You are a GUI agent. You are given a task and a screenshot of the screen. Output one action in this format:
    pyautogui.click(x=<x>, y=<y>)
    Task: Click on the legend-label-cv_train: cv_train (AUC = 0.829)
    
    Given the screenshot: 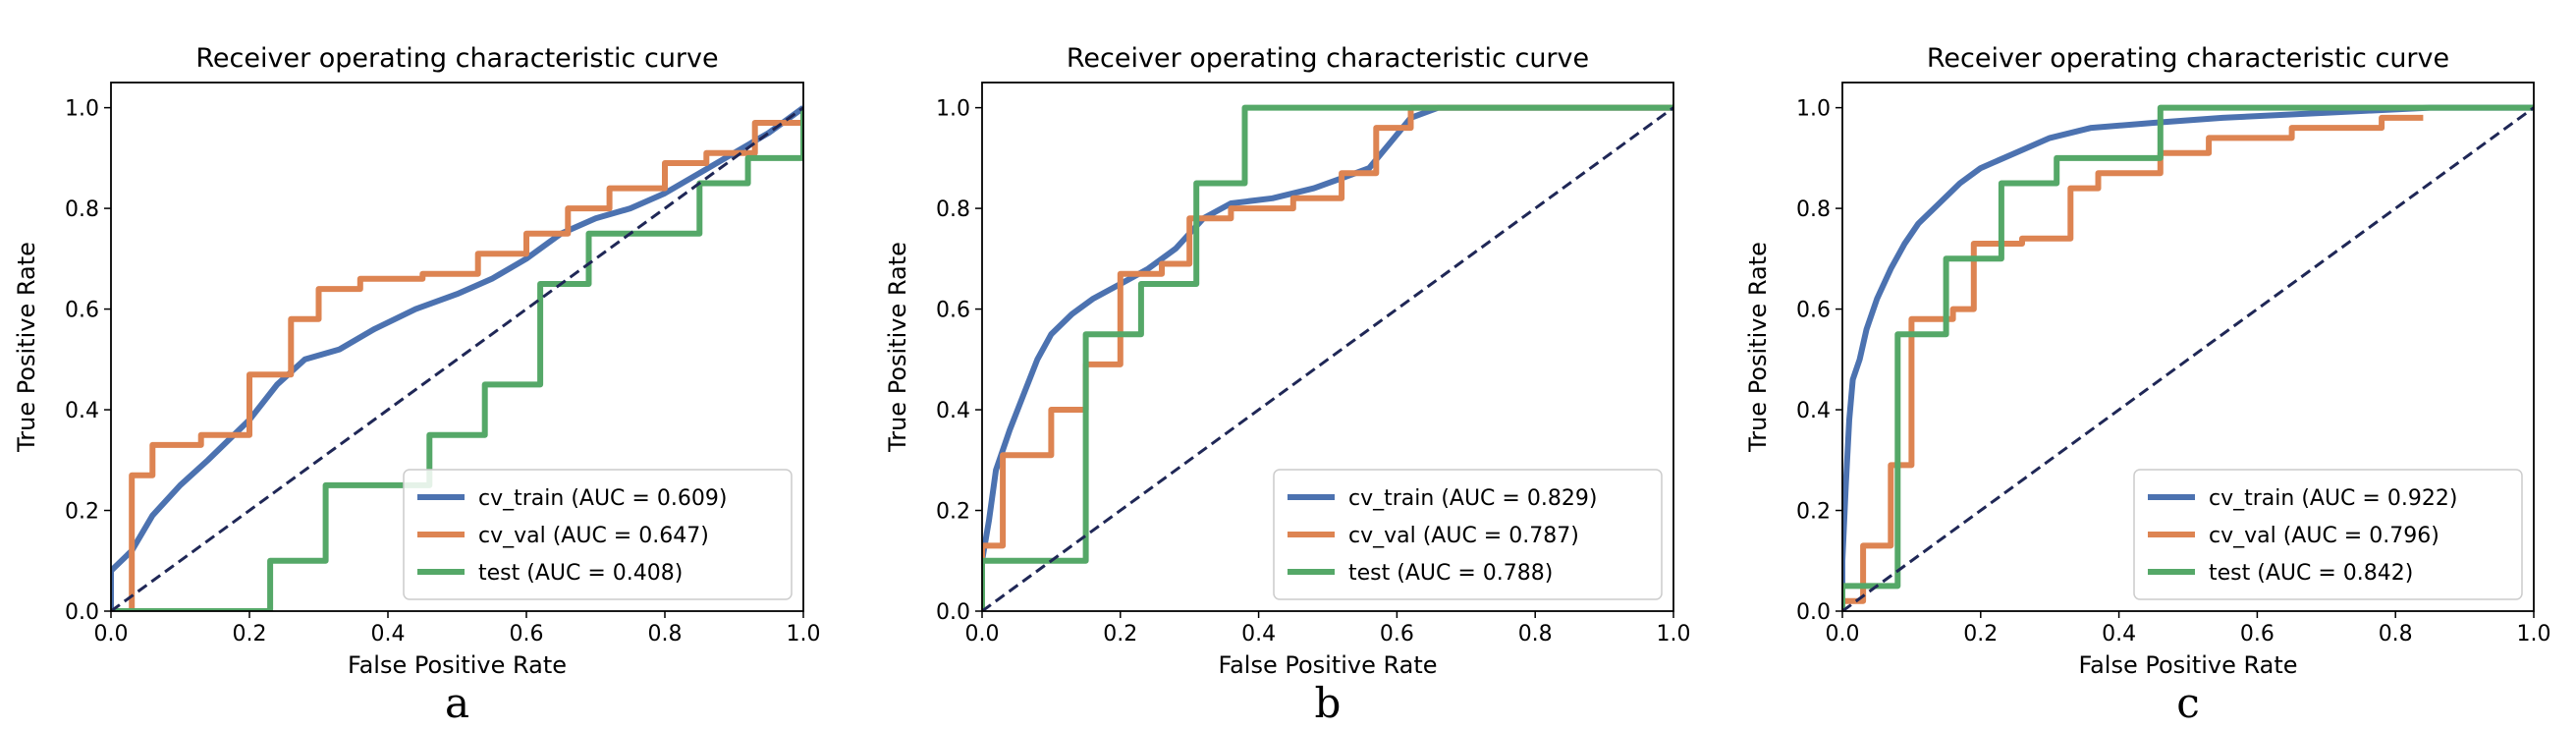 What is the action you would take?
    pyautogui.click(x=1473, y=499)
    